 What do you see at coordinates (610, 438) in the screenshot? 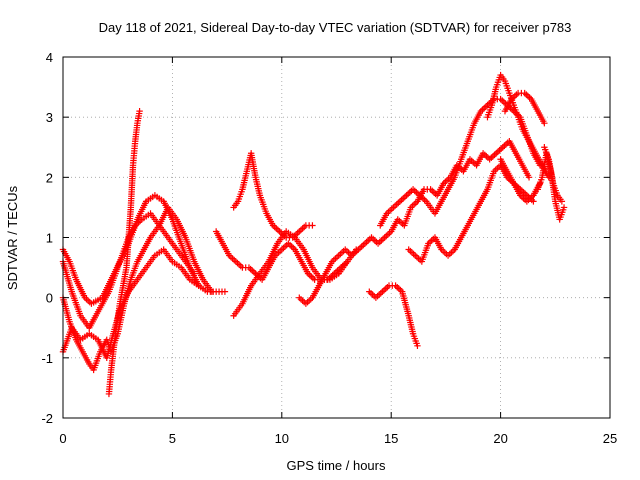
I see `x-tick-label: 25` at bounding box center [610, 438].